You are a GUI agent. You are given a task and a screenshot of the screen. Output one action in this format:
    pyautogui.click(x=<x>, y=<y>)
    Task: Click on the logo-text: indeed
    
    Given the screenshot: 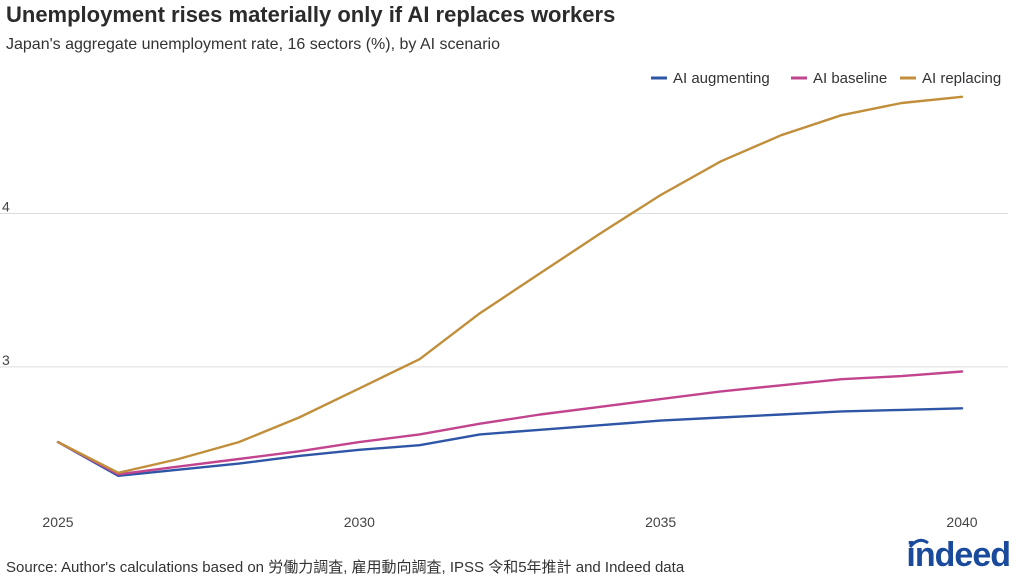 What is the action you would take?
    pyautogui.click(x=958, y=555)
    